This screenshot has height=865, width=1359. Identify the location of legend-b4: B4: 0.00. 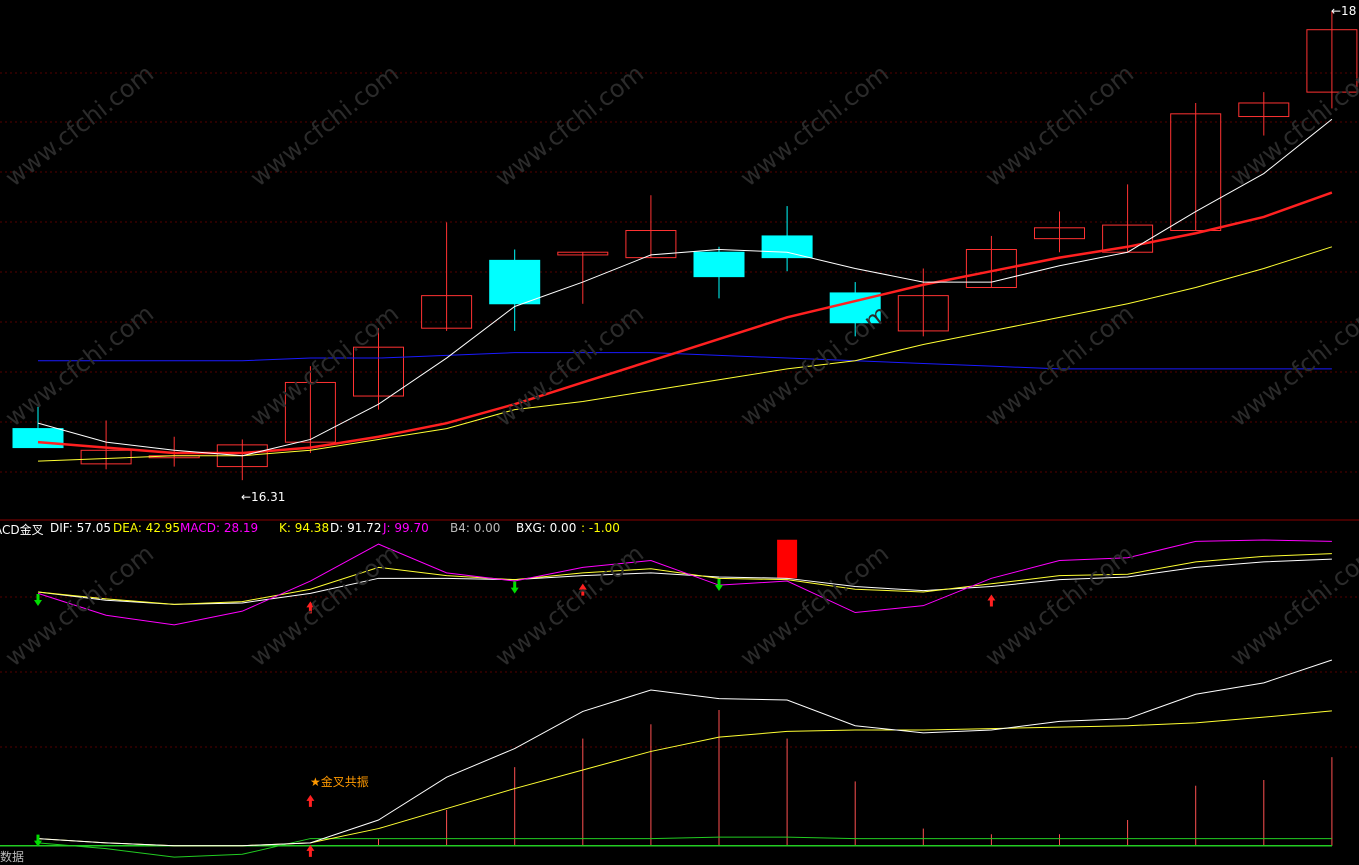
(475, 528).